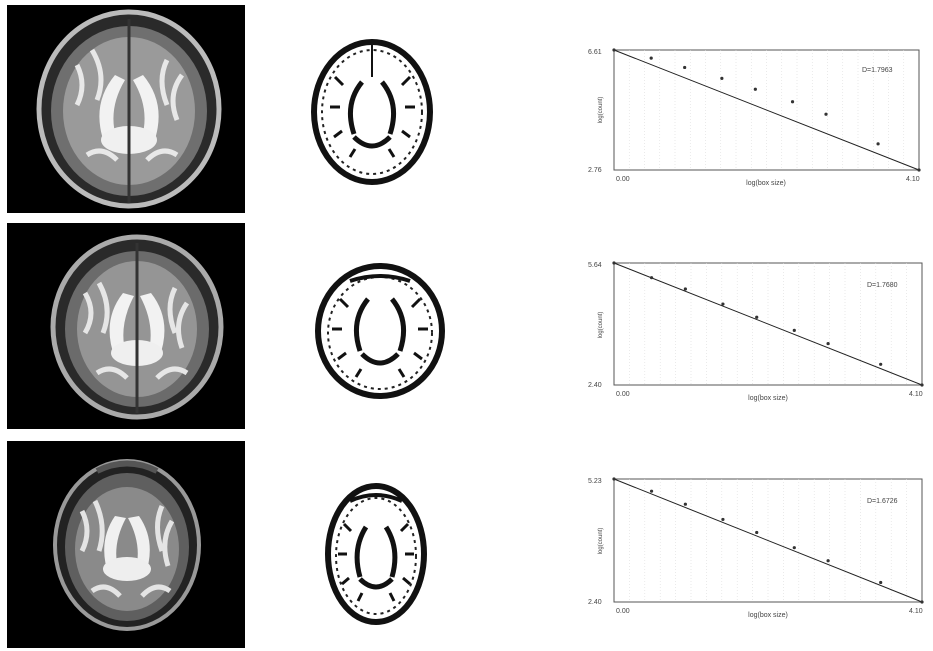  Describe the element at coordinates (882, 285) in the screenshot. I see `dimension-annotation: D=1.7680` at that location.